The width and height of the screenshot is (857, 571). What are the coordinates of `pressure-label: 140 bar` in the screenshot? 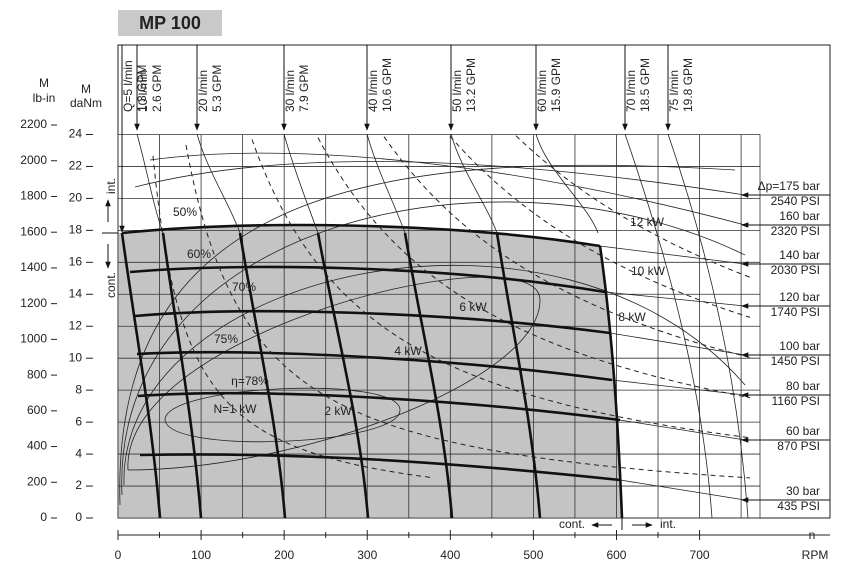 It's located at (799, 255).